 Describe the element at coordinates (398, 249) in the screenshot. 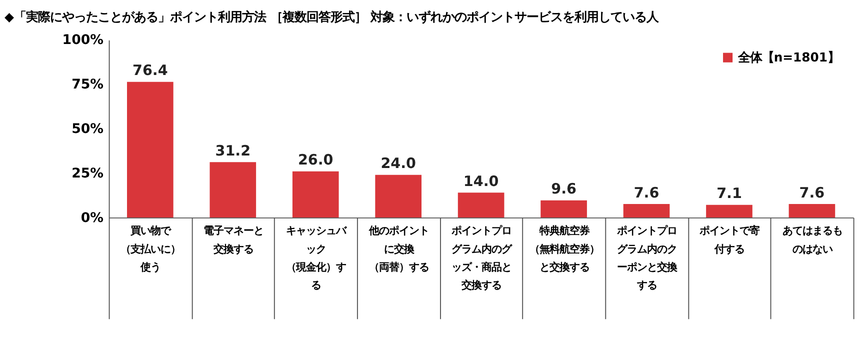

I see `x-tick-label: 他のポイントに交換（両替）する` at that location.